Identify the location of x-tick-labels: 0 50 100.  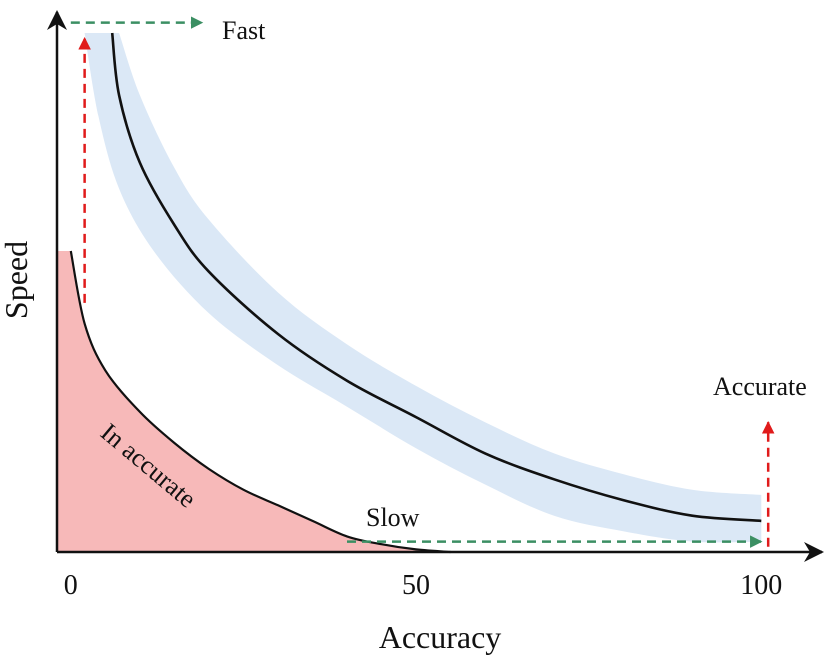
(423, 585).